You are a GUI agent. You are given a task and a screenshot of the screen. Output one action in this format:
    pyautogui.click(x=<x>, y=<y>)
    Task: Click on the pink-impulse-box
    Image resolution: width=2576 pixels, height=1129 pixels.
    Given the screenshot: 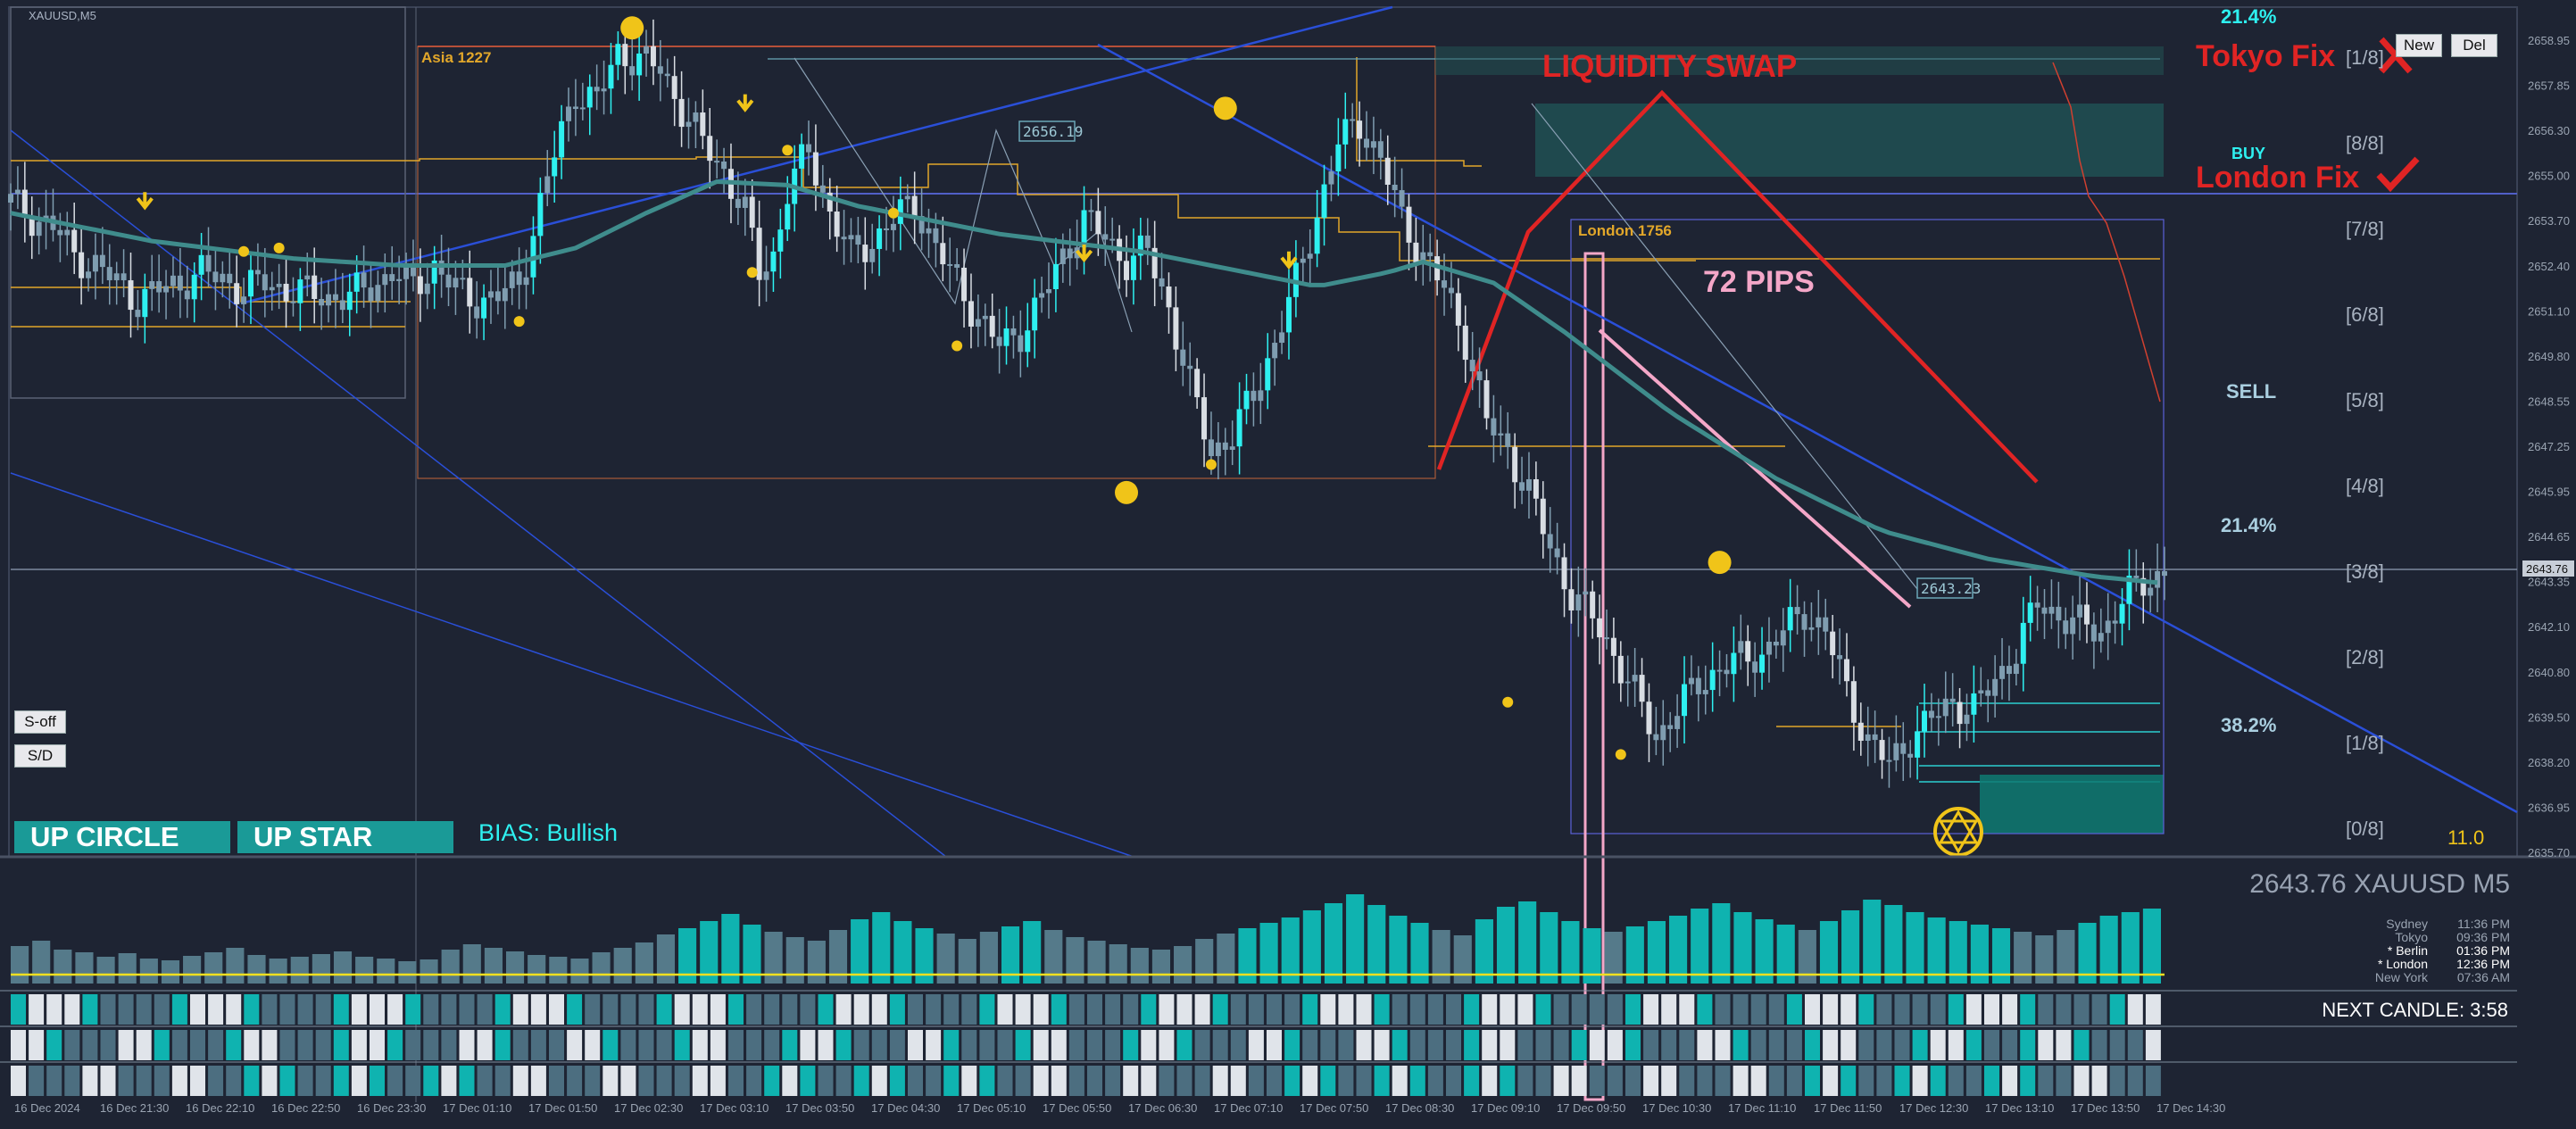 What is the action you would take?
    pyautogui.click(x=1594, y=676)
    